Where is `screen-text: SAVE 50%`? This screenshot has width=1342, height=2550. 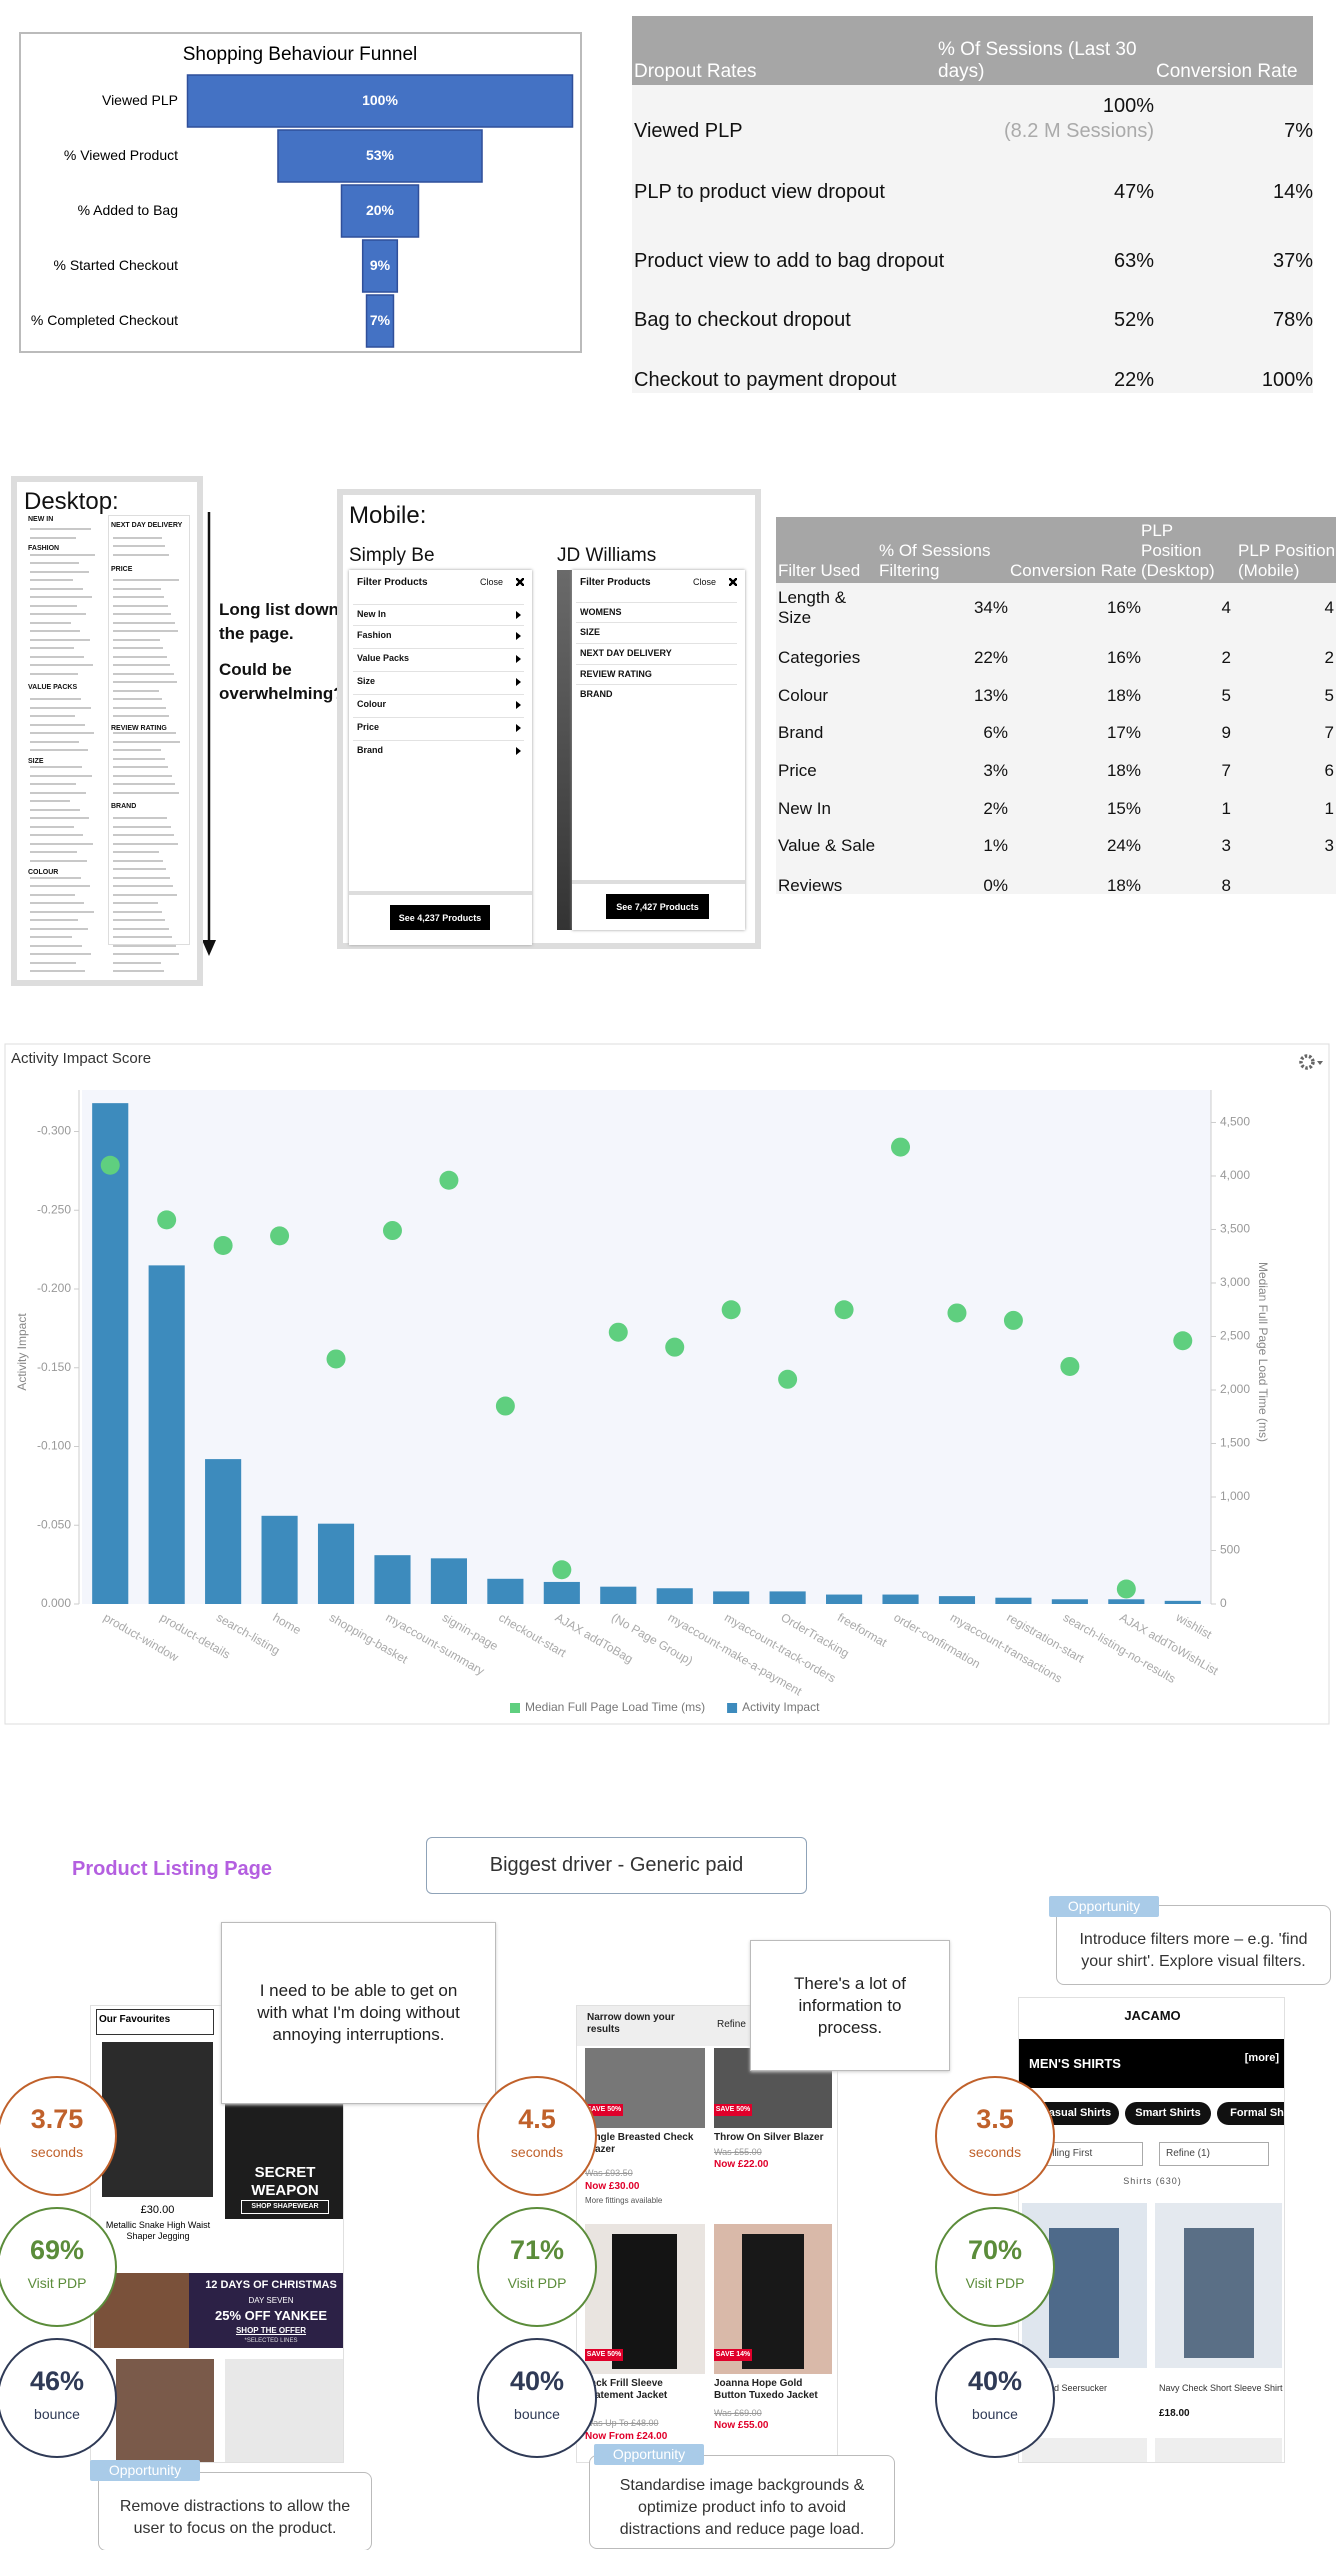
screen-text: SAVE 50% is located at coordinates (604, 2355).